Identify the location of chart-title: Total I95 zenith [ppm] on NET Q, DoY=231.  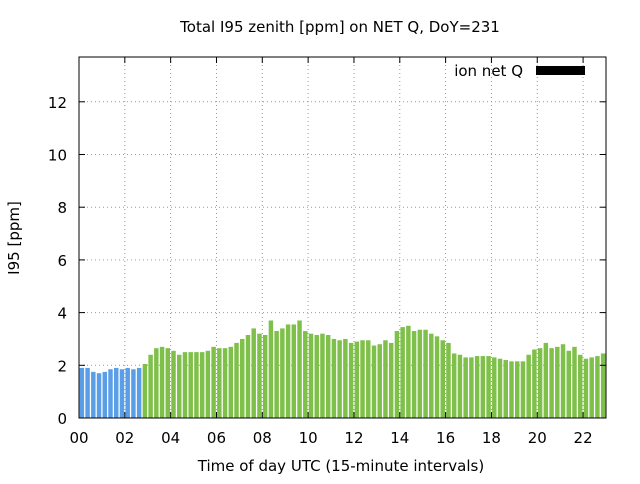
(339, 27).